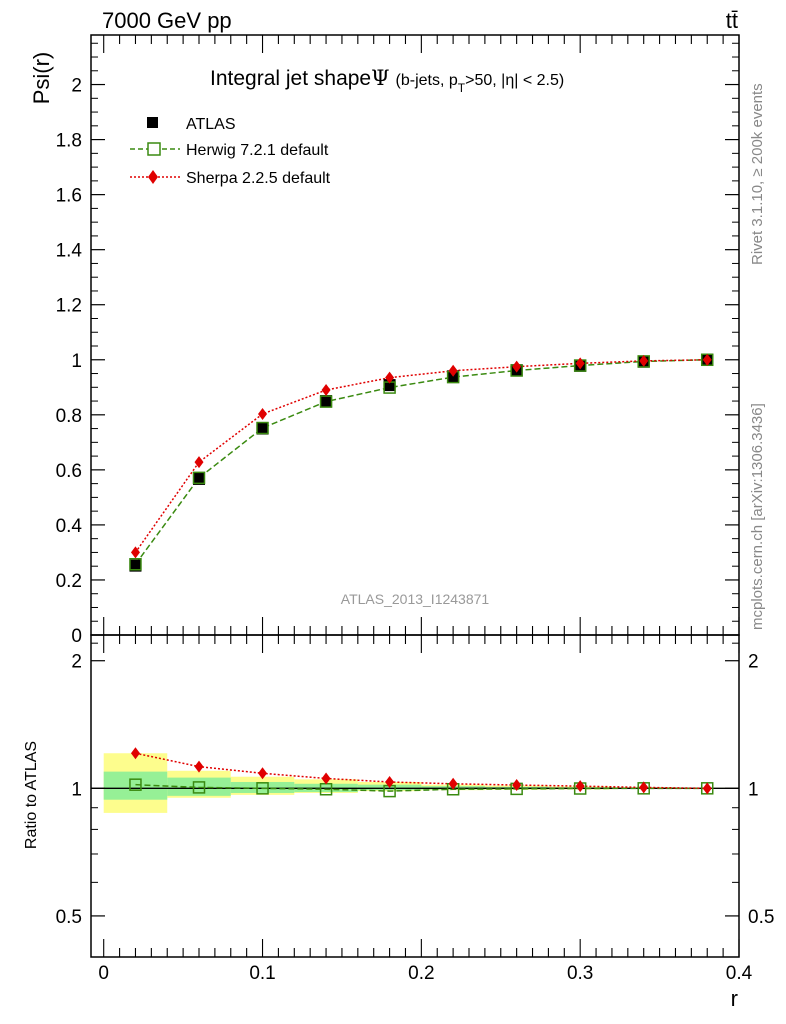 This screenshot has height=1024, width=786. I want to click on energy-label: 7000 GeV pp, so click(167, 20).